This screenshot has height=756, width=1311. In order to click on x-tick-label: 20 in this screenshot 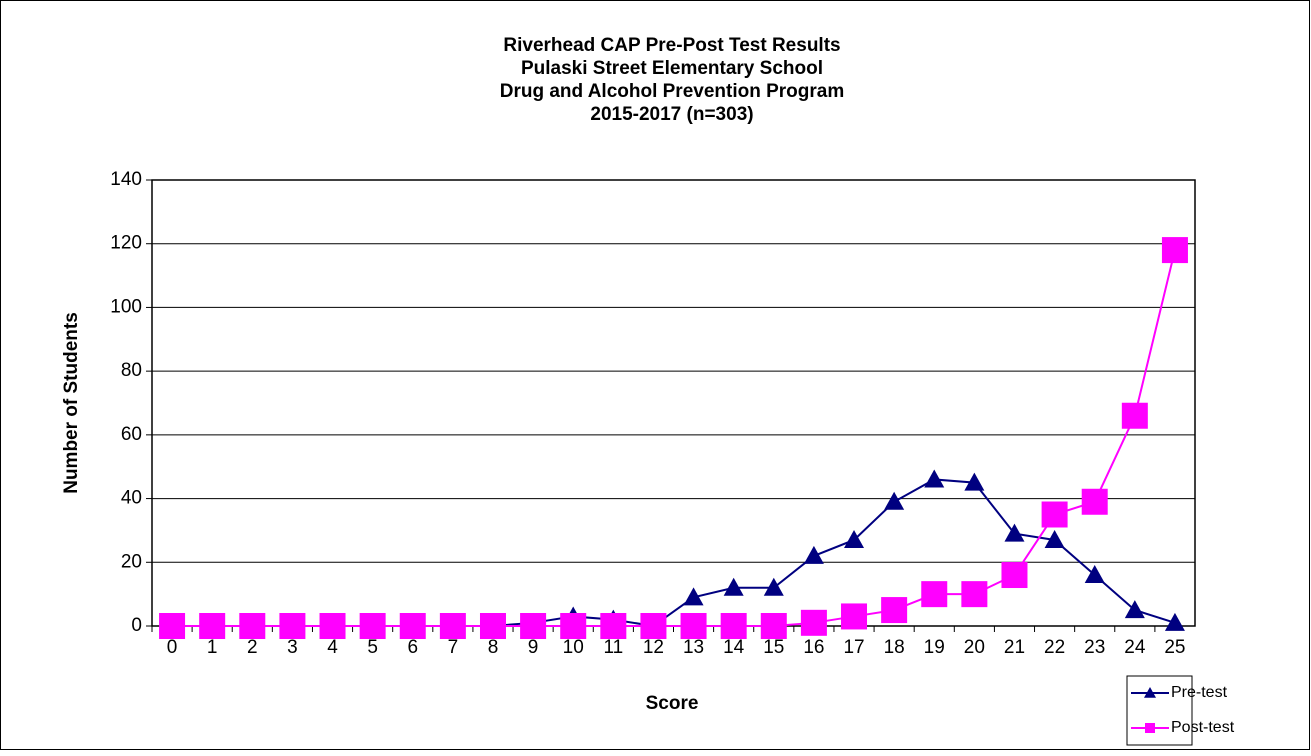, I will do `click(974, 647)`.